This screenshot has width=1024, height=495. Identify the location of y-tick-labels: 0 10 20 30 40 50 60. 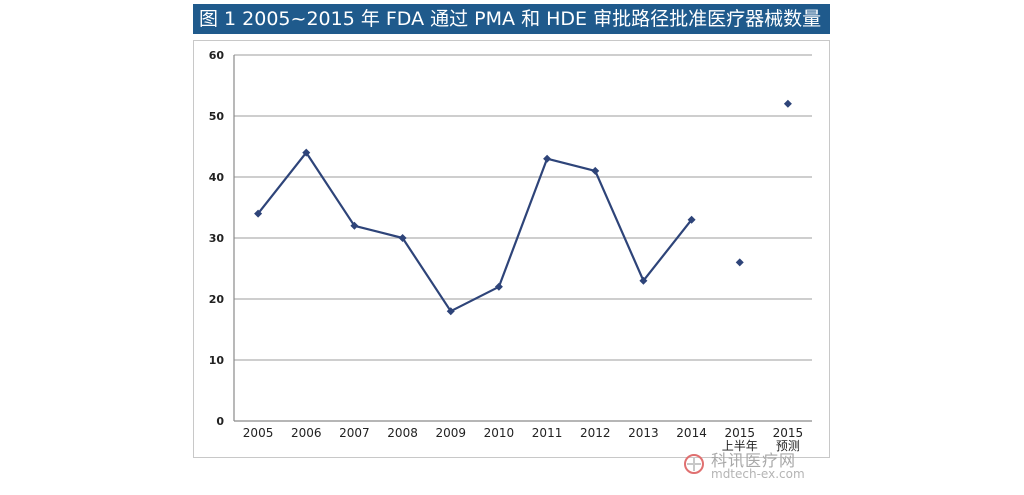
(217, 238).